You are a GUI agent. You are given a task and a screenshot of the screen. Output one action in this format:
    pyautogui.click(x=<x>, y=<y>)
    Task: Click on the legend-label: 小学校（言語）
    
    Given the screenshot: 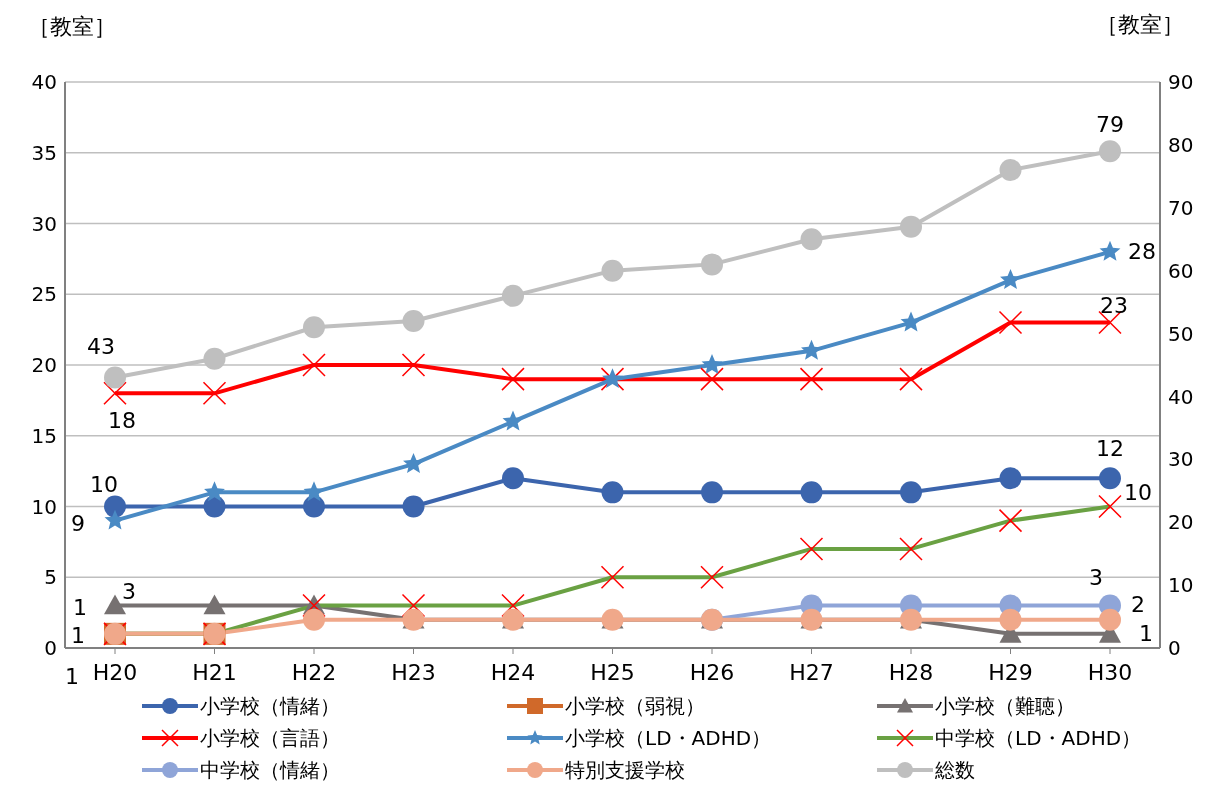 What is the action you would take?
    pyautogui.click(x=270, y=738)
    